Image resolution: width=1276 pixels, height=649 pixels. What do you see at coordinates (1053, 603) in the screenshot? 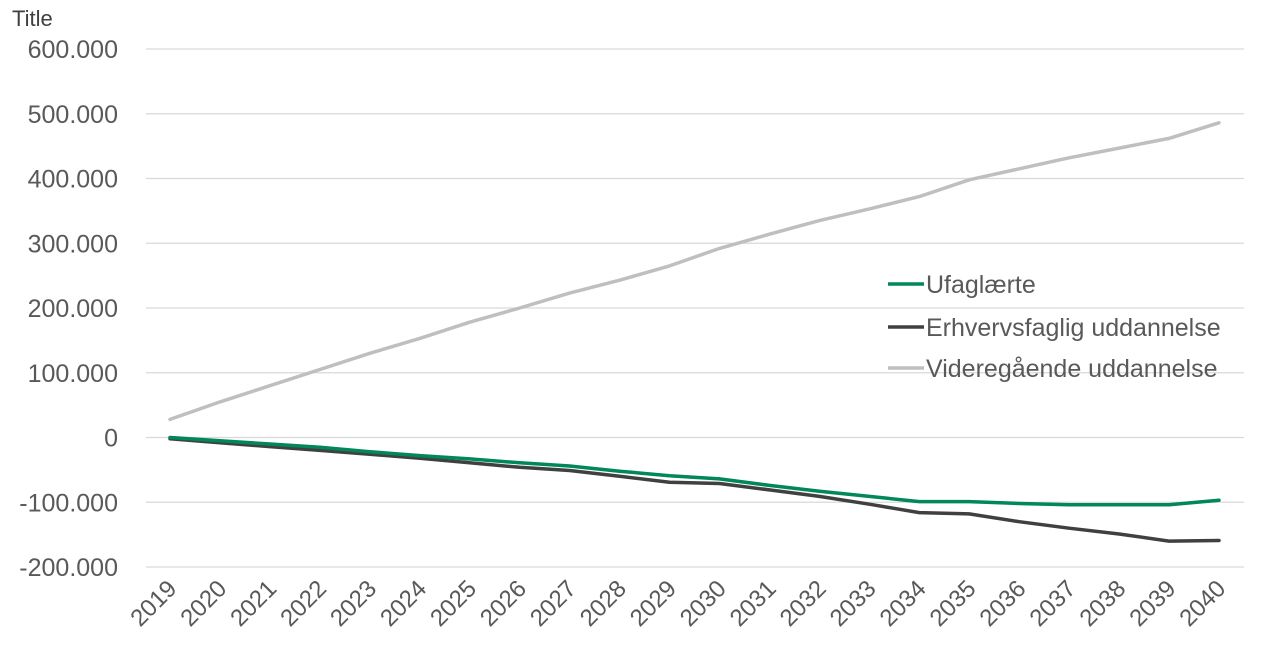
I see `x-tick-label: 2037` at bounding box center [1053, 603].